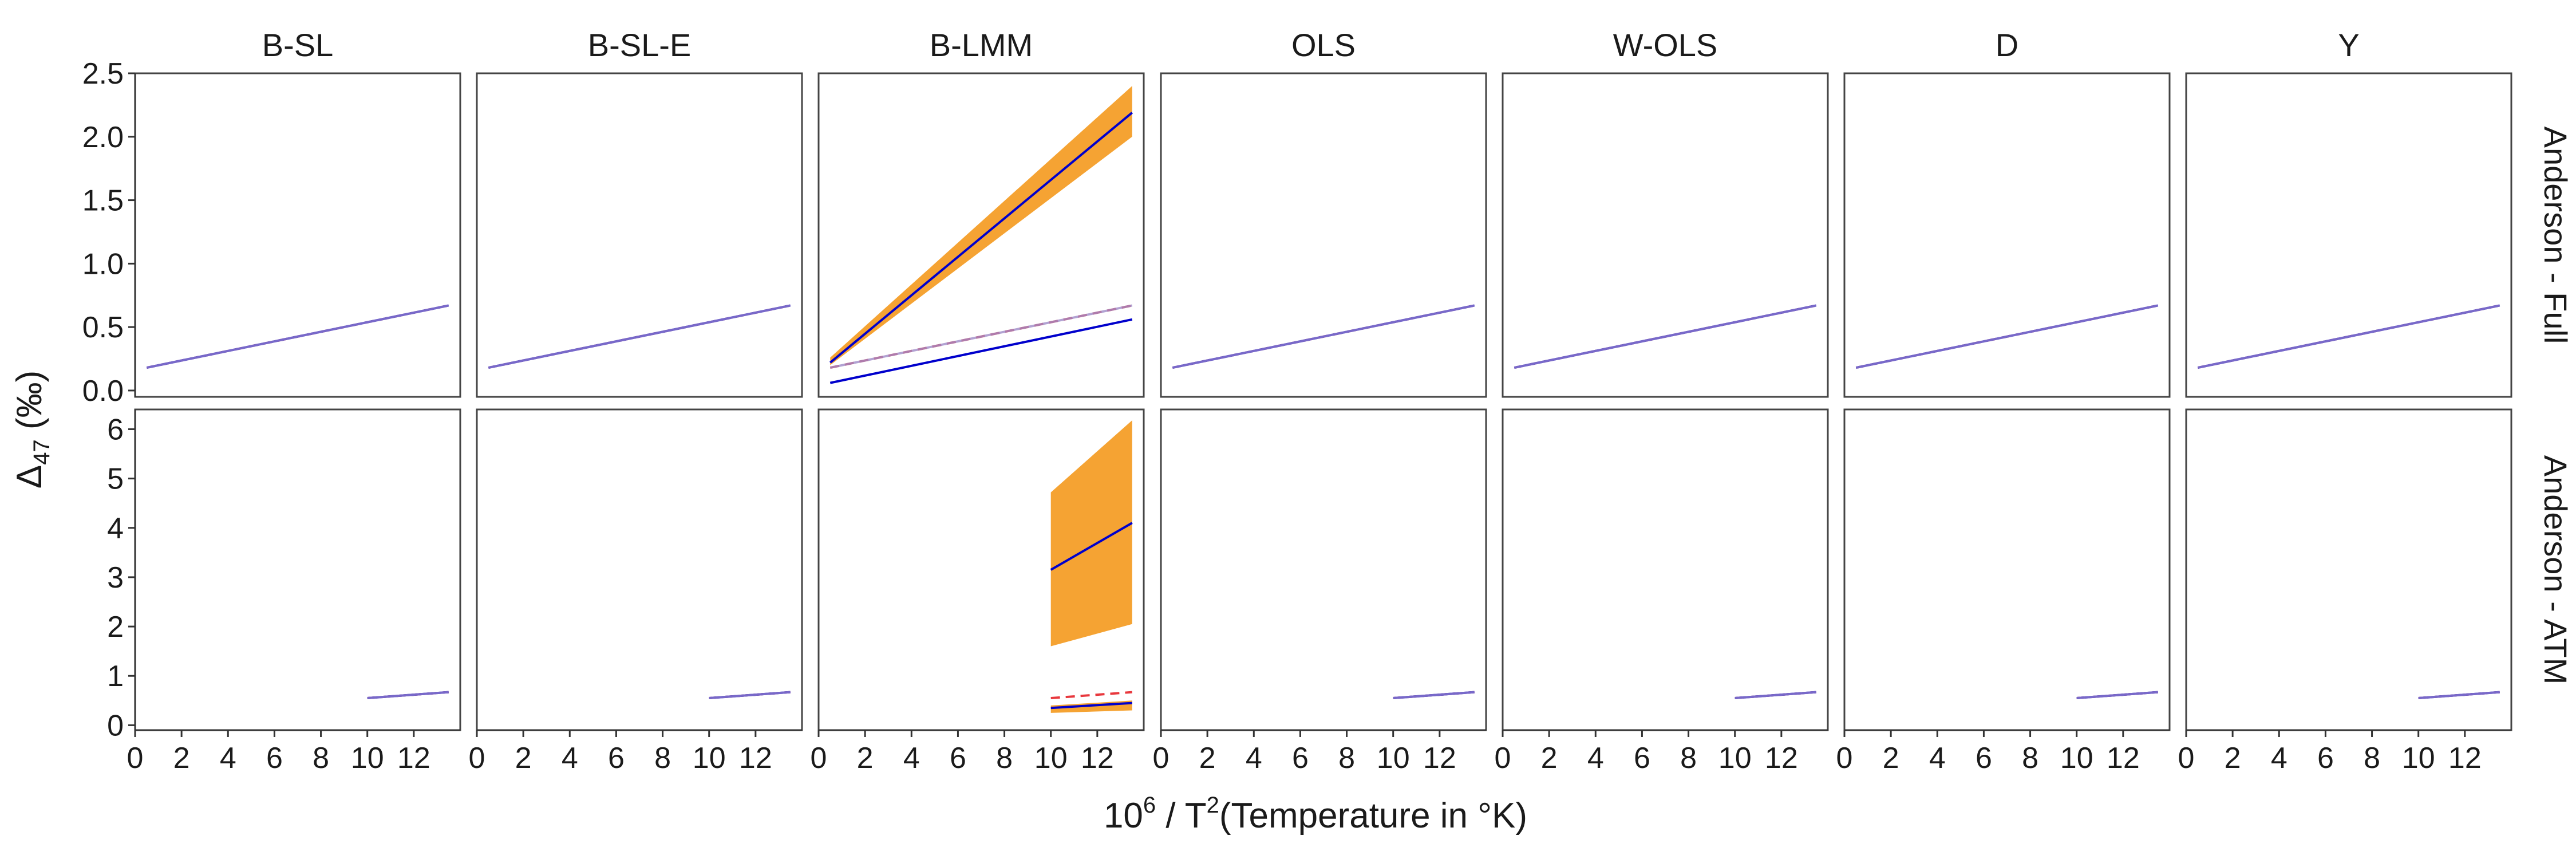 This screenshot has width=2576, height=859. Describe the element at coordinates (115, 577) in the screenshot. I see `y-tick-label: 3` at that location.